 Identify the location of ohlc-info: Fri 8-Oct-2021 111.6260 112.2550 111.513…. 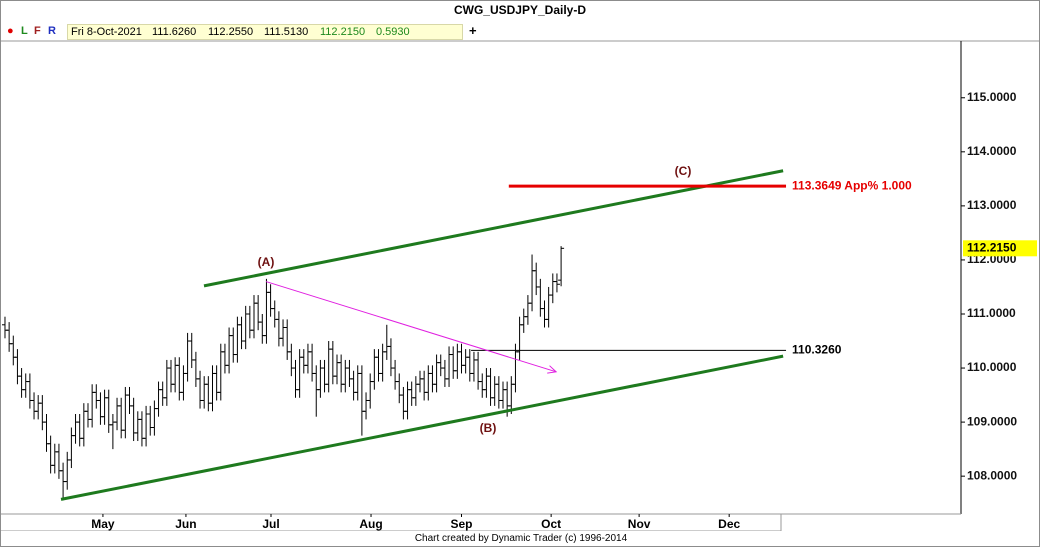
(265, 32).